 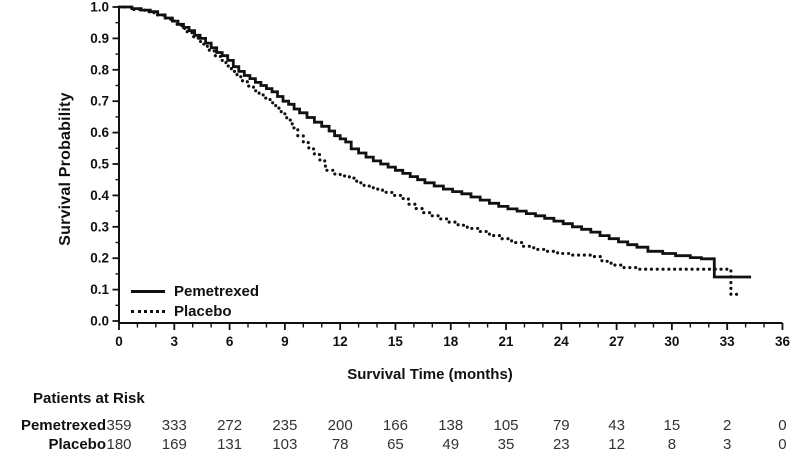 I want to click on y-tick-label: 0.1, so click(x=99, y=289).